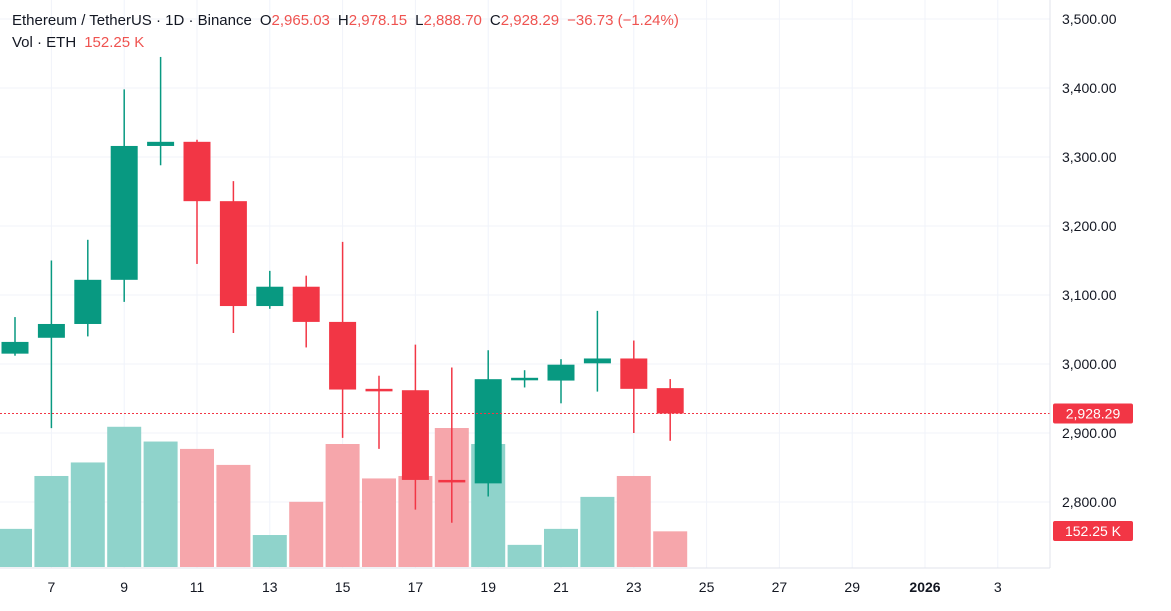 The width and height of the screenshot is (1171, 611). What do you see at coordinates (488, 587) in the screenshot?
I see `time-tick-label: 19` at bounding box center [488, 587].